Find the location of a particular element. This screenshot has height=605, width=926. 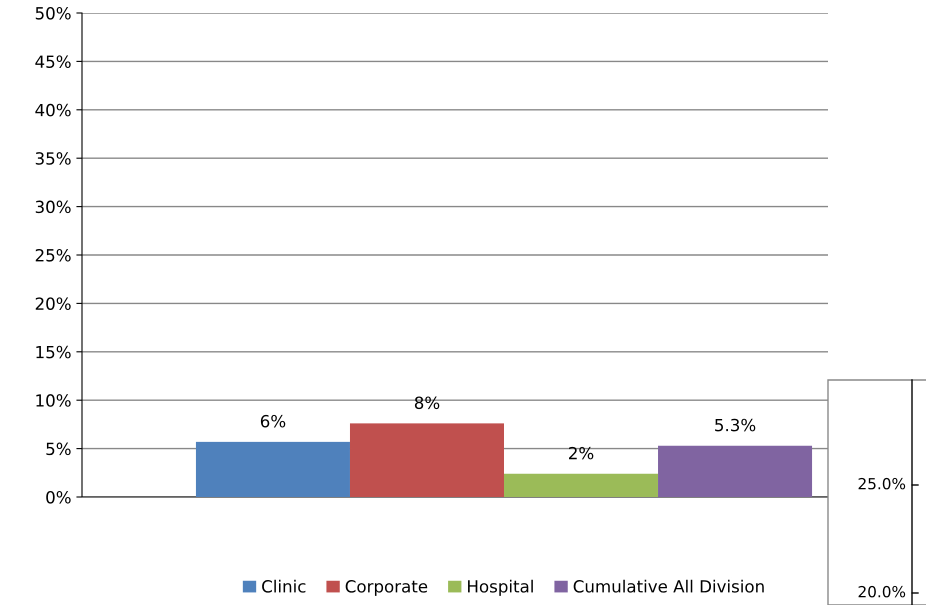

data-label: 6% is located at coordinates (273, 421).